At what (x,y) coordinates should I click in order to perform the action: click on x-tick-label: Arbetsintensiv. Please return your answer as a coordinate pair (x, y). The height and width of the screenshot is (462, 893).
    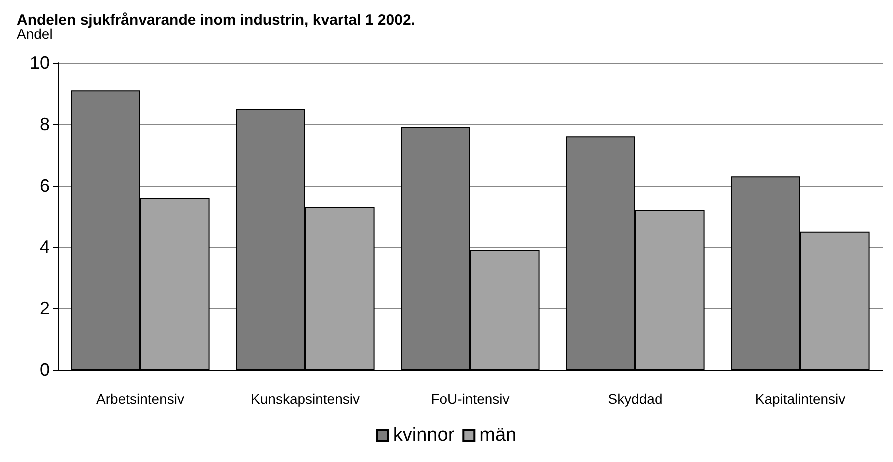
    Looking at the image, I should click on (140, 399).